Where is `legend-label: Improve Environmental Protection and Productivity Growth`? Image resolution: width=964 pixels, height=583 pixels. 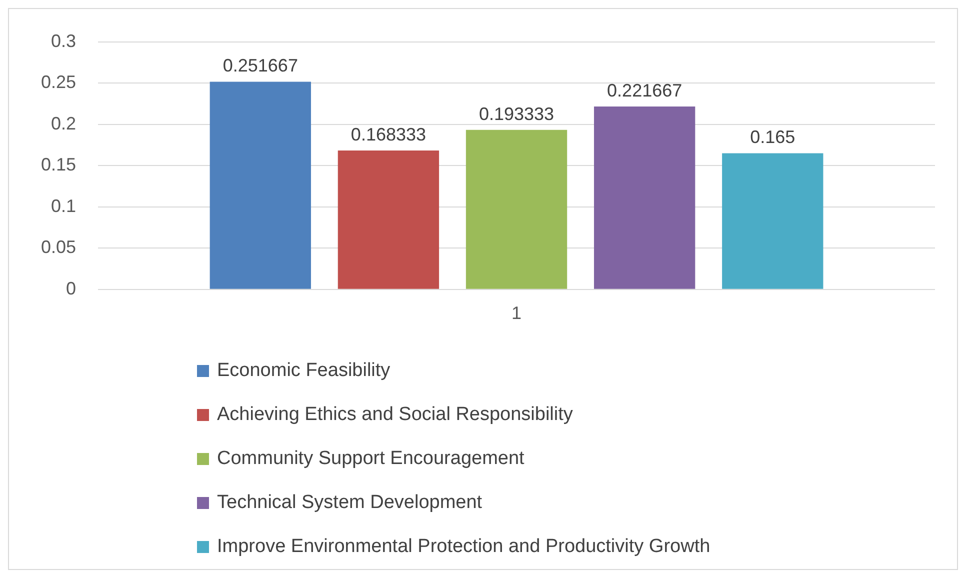
legend-label: Improve Environmental Protection and Productivity Growth is located at coordinates (463, 547).